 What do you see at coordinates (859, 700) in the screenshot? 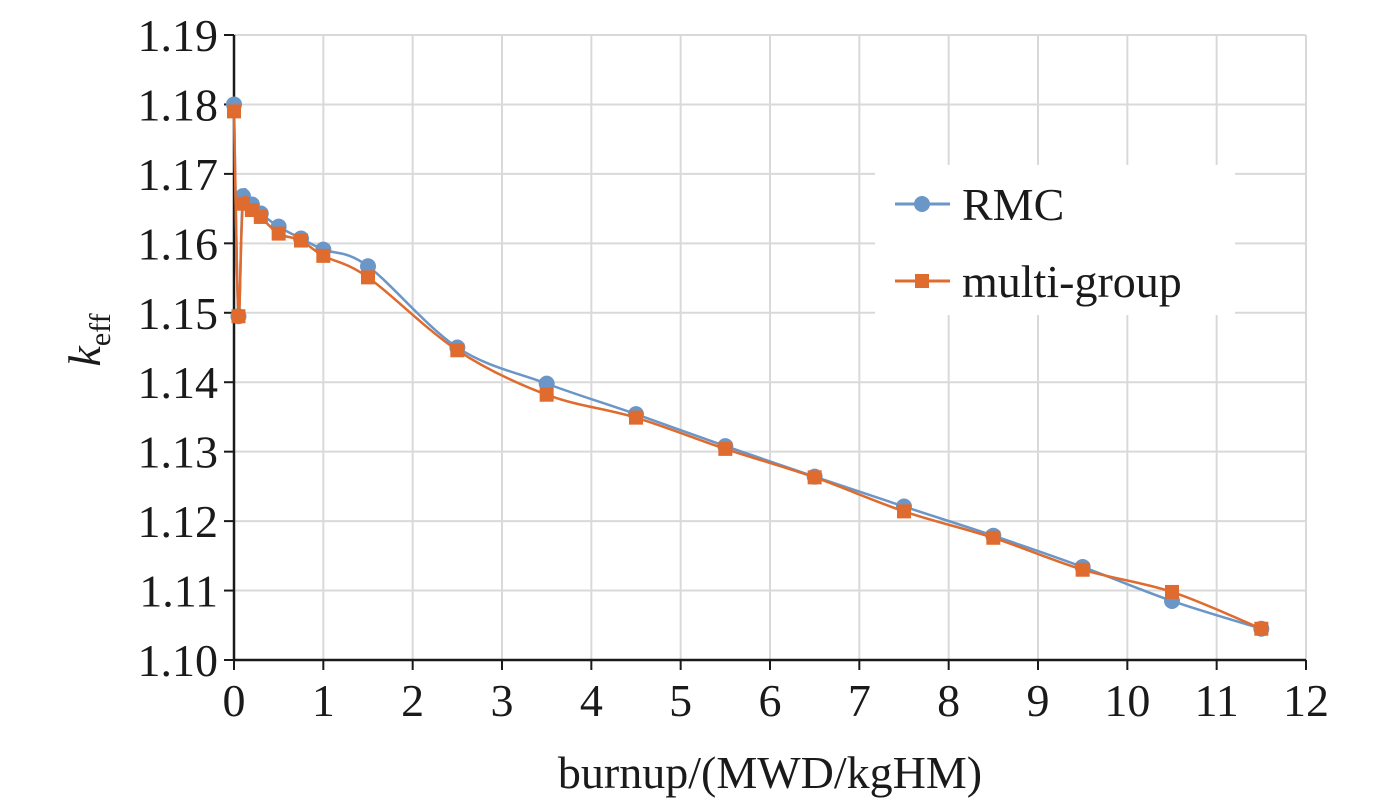
I see `x-tick-label: 7` at bounding box center [859, 700].